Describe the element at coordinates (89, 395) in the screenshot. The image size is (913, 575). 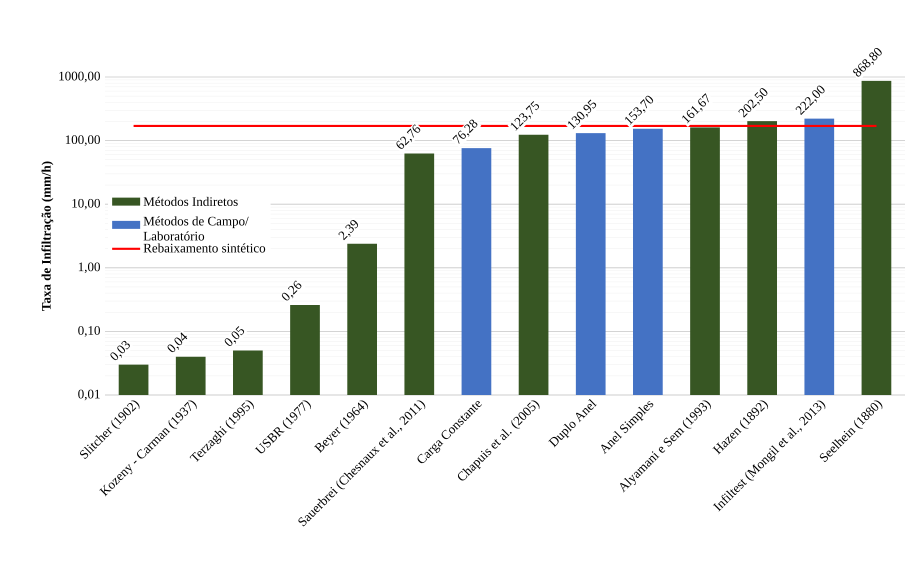
I see `y-tick-label: 0,01` at that location.